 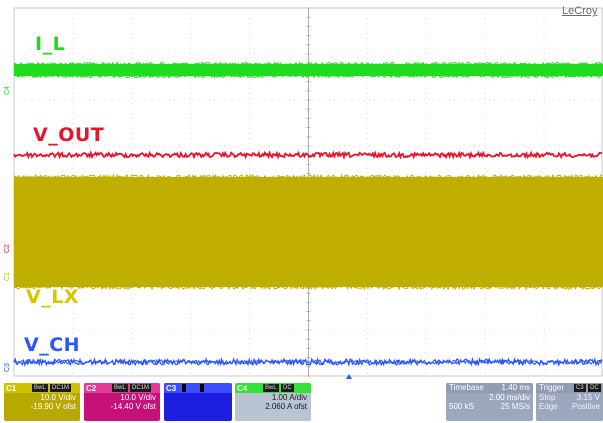 I want to click on trigger-type: Edge, so click(x=548, y=406).